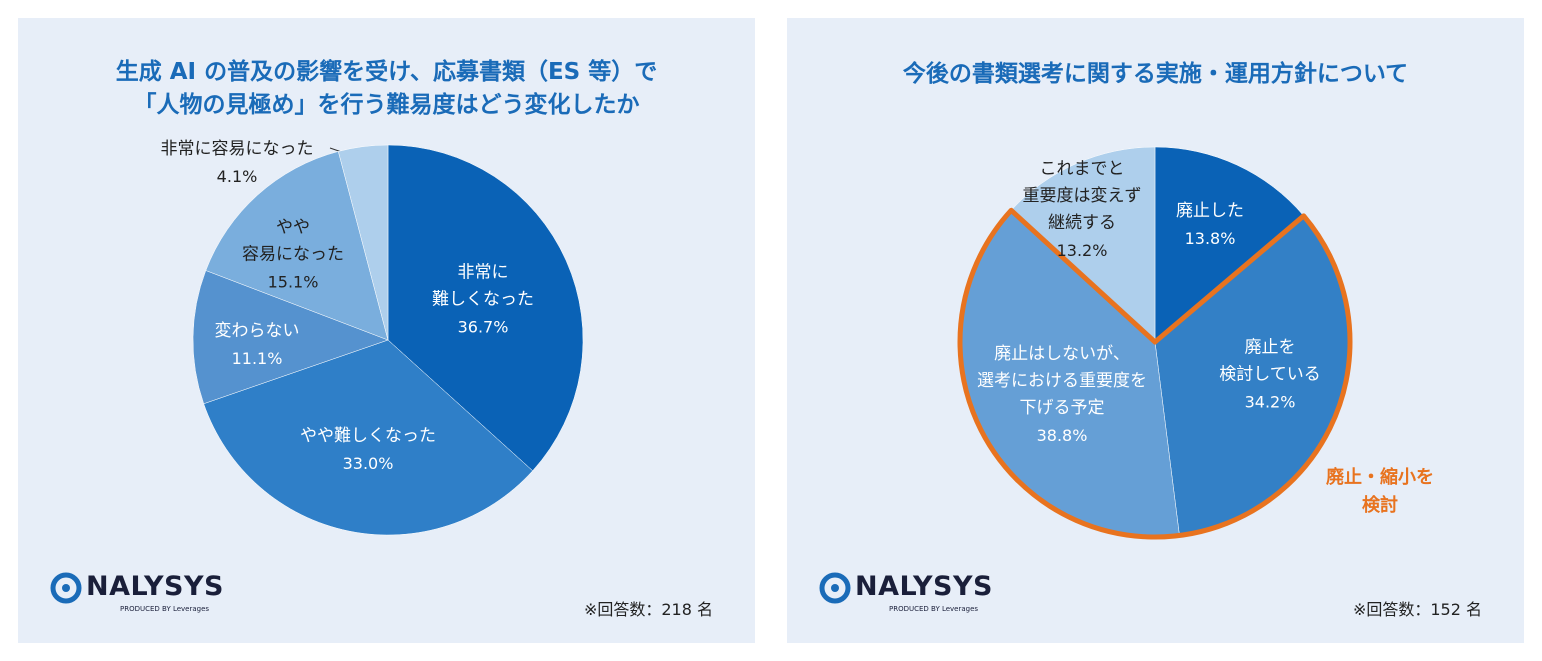 Image resolution: width=1542 pixels, height=661 pixels. Describe the element at coordinates (1062, 435) in the screenshot. I see `value-label: 38.8%` at that location.